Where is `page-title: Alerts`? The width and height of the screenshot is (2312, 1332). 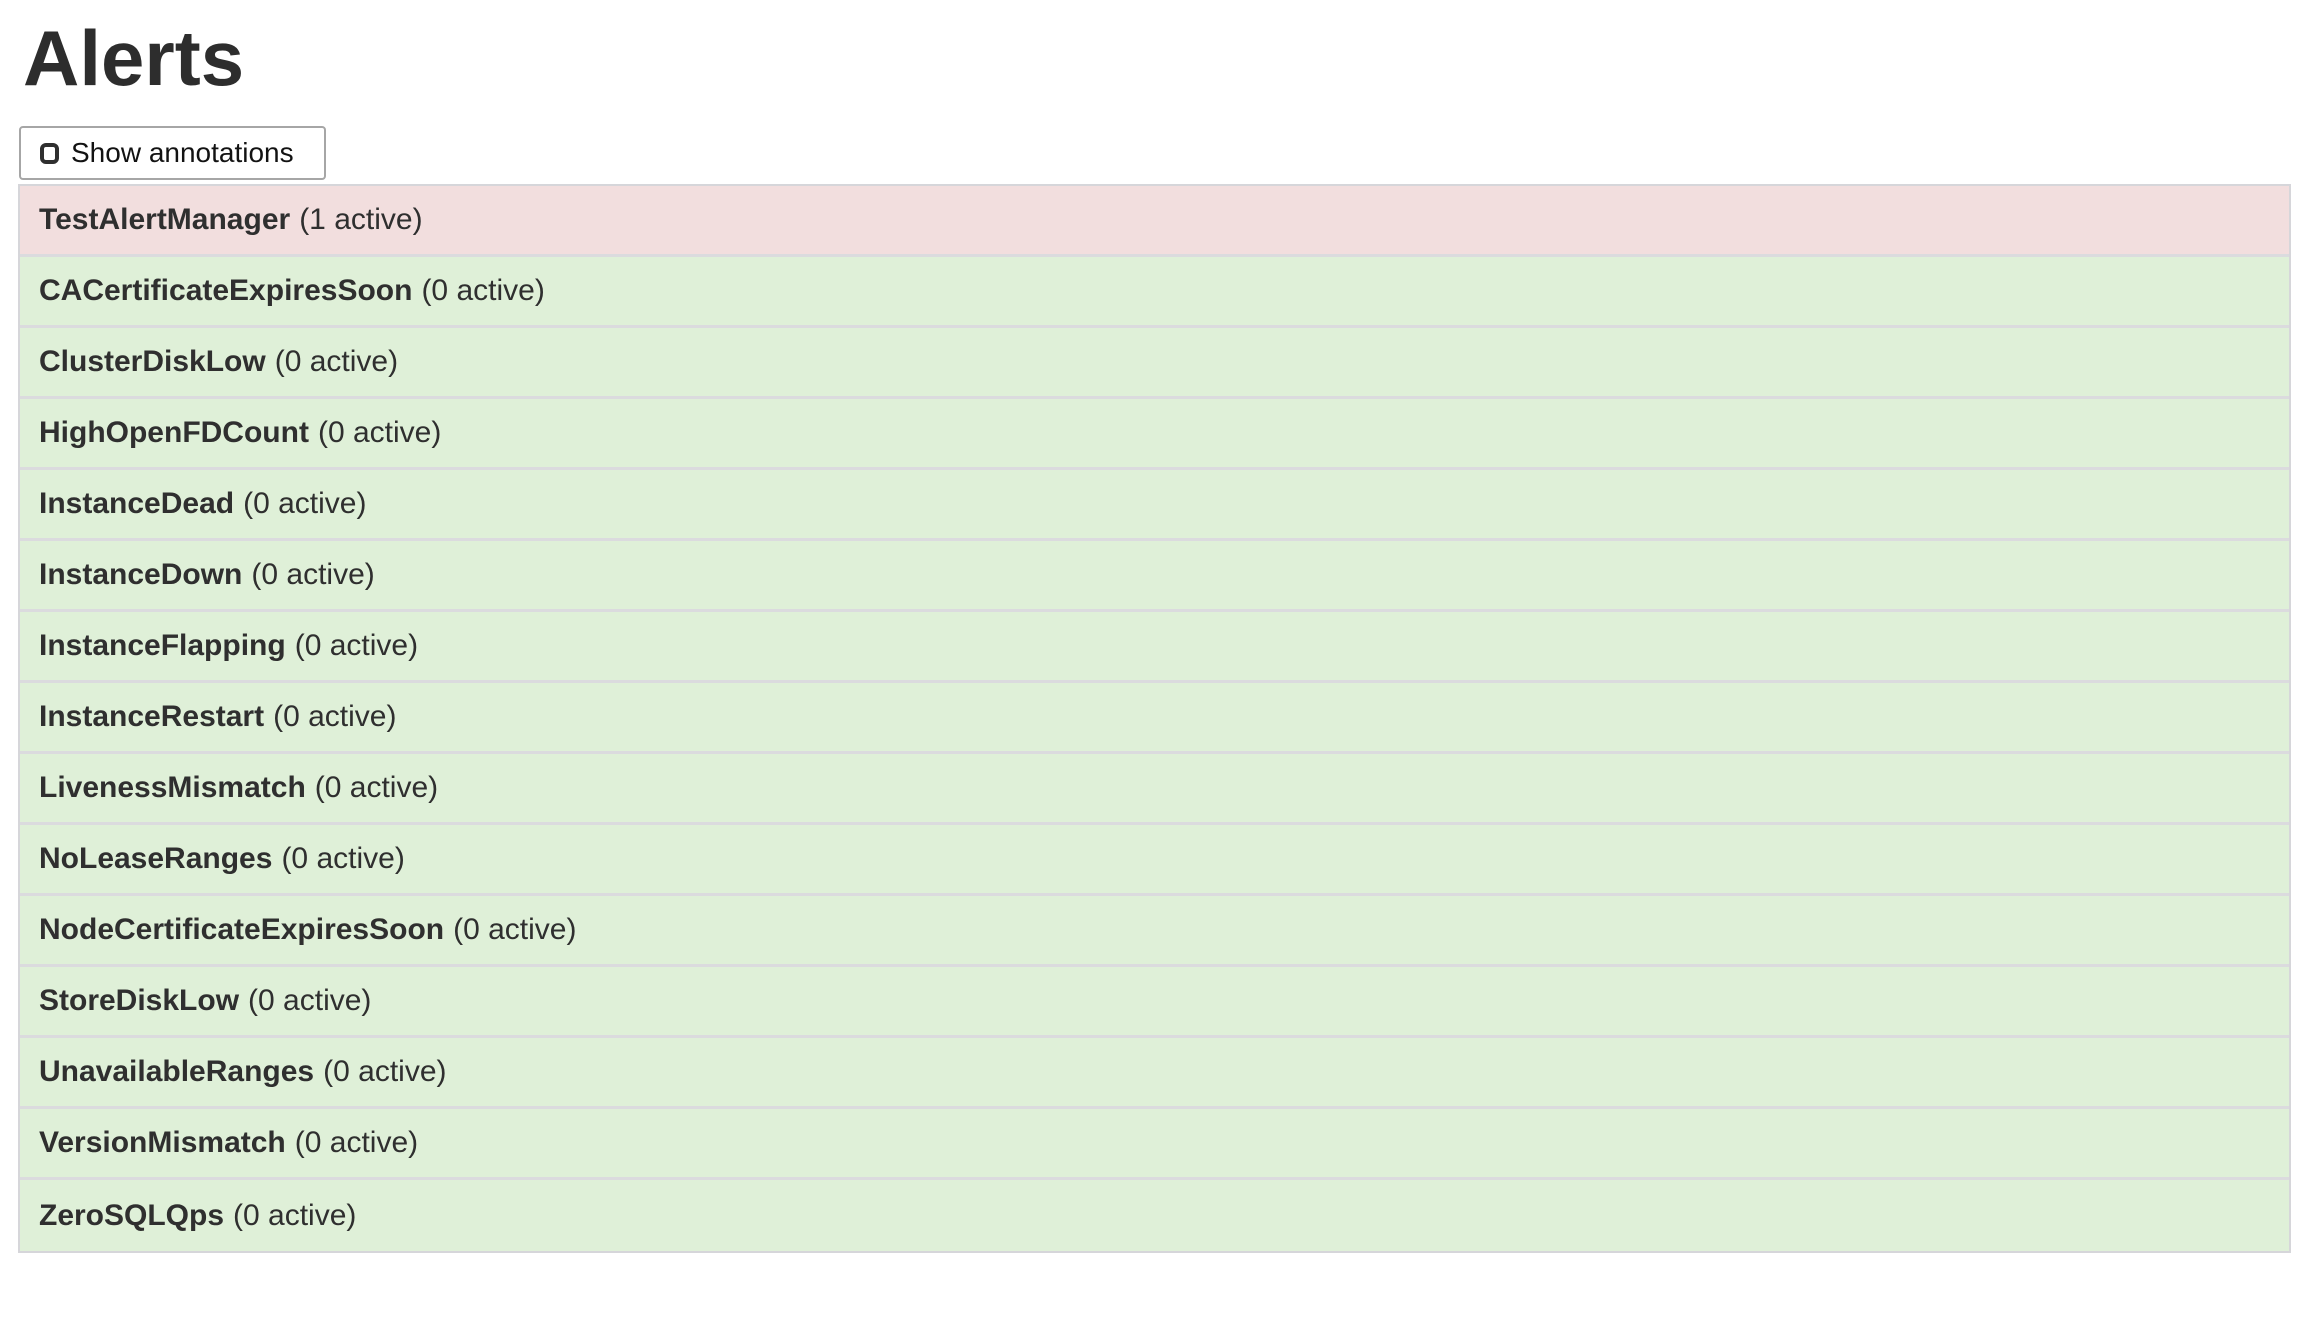 page-title: Alerts is located at coordinates (134, 58).